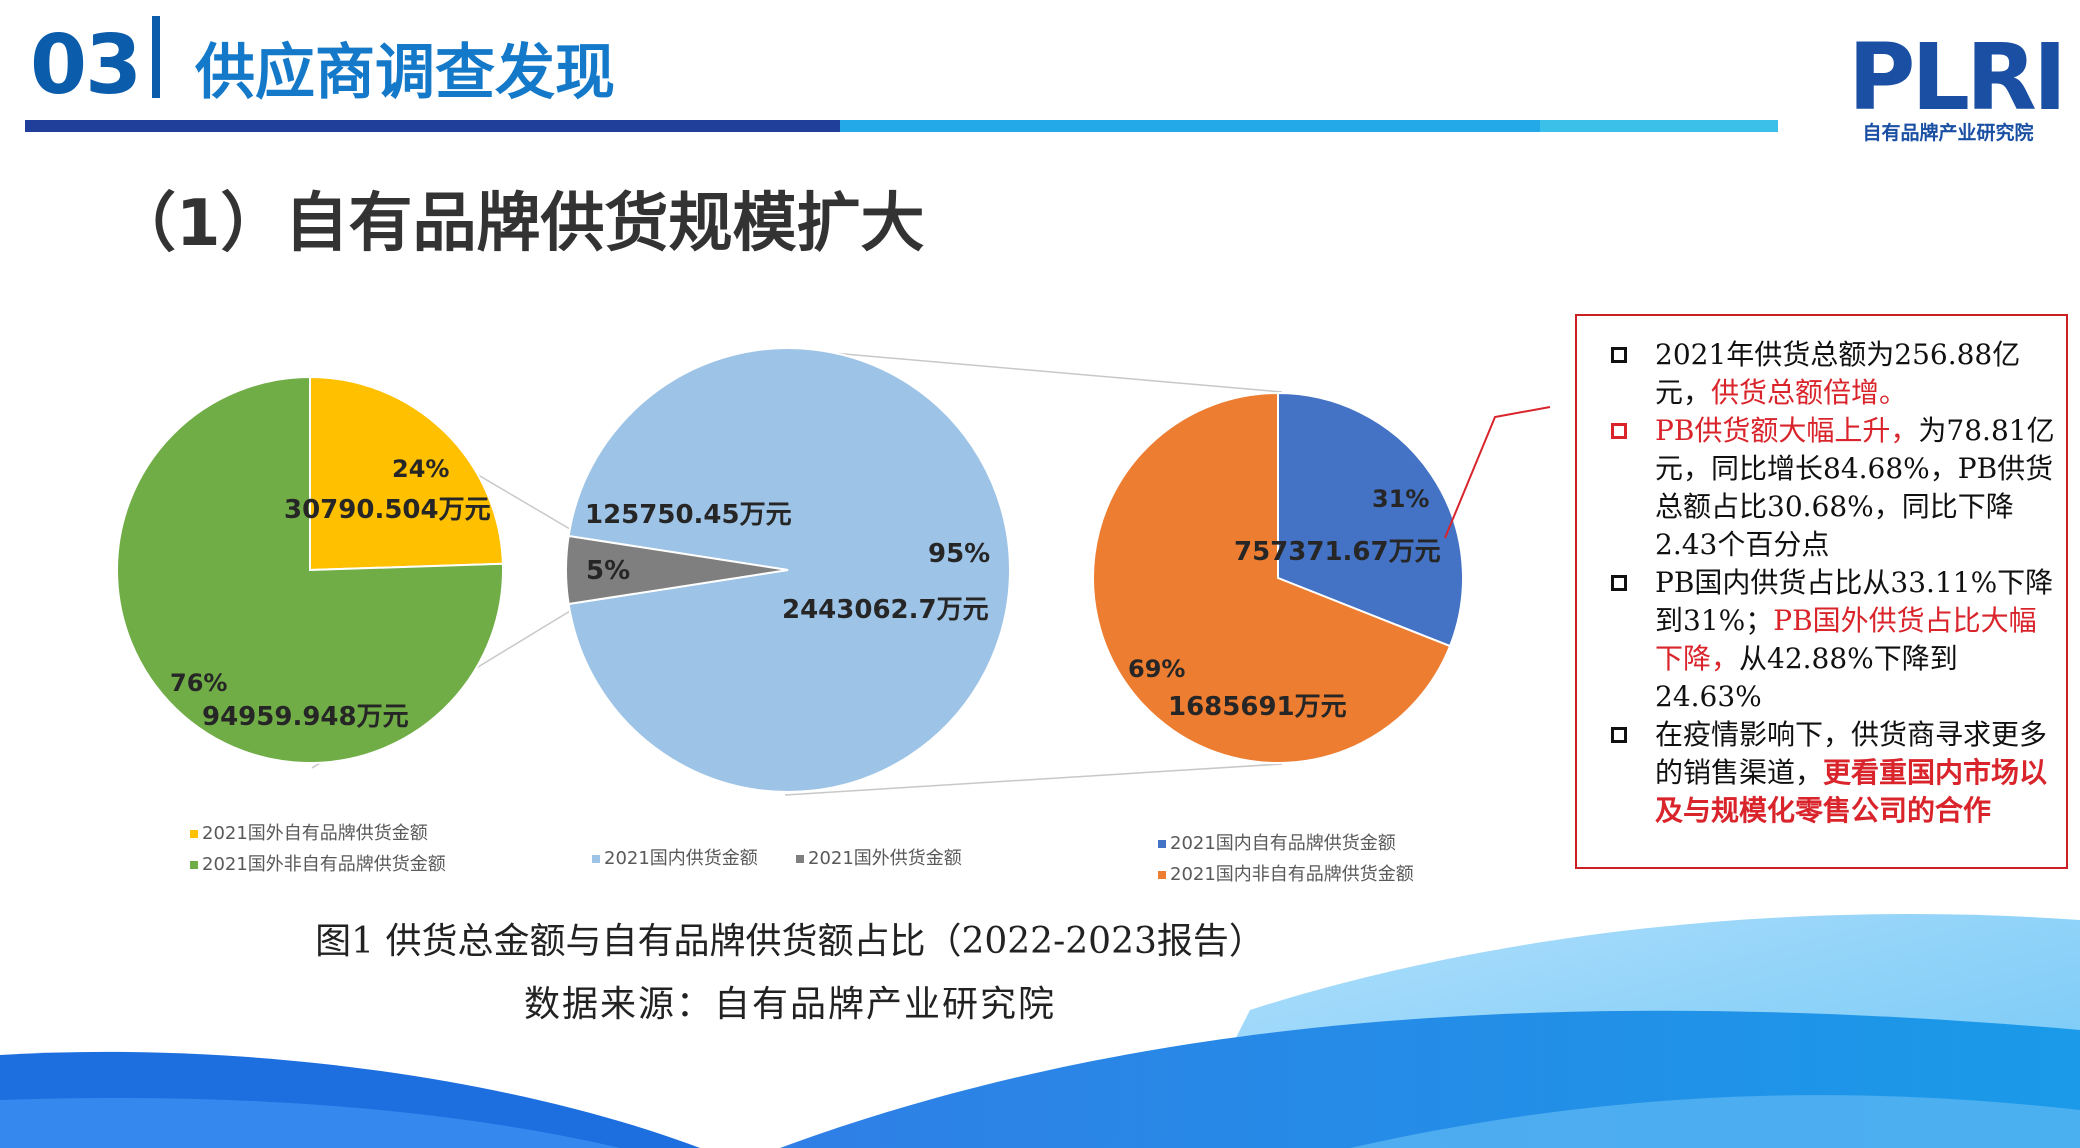  I want to click on data-source: 数据来源：自有品牌产业研究院, so click(789, 1004).